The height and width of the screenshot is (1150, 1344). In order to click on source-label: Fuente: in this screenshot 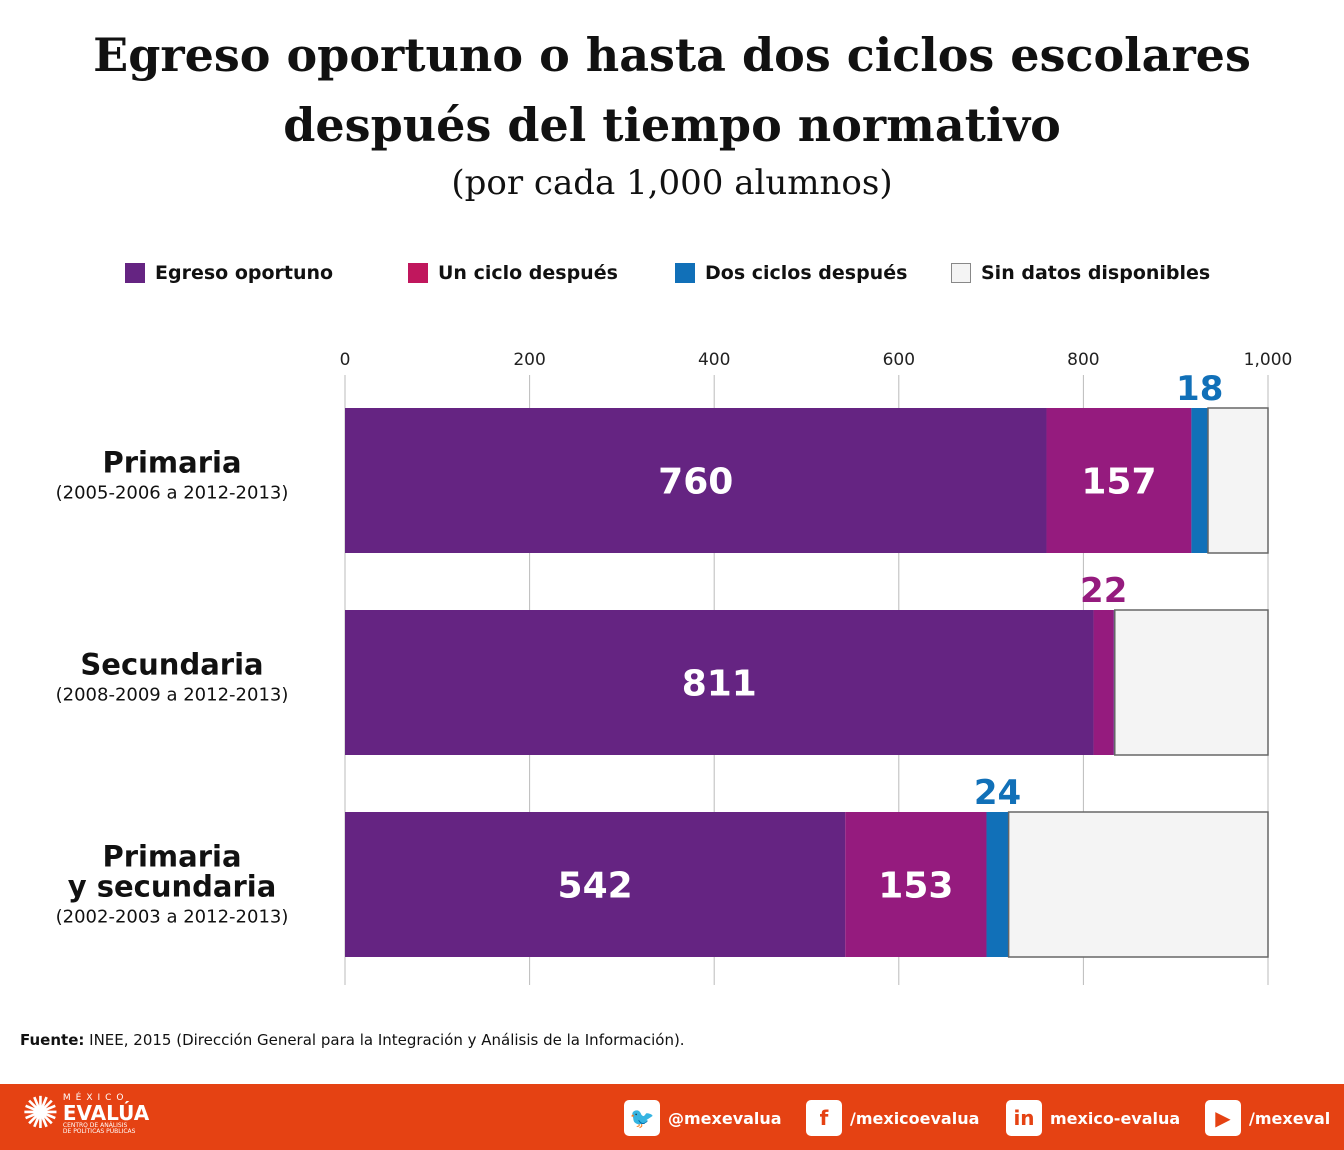, I will do `click(52, 1040)`.